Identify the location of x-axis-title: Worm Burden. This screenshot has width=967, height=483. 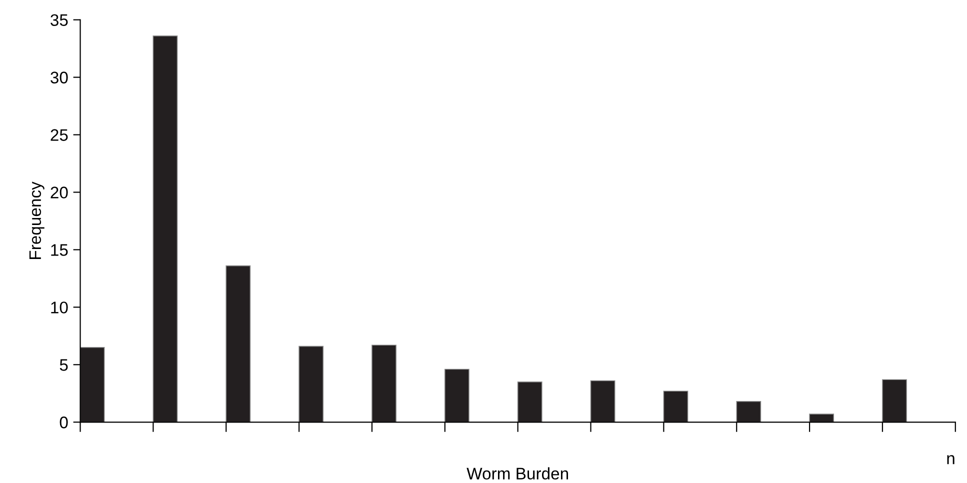
(517, 473).